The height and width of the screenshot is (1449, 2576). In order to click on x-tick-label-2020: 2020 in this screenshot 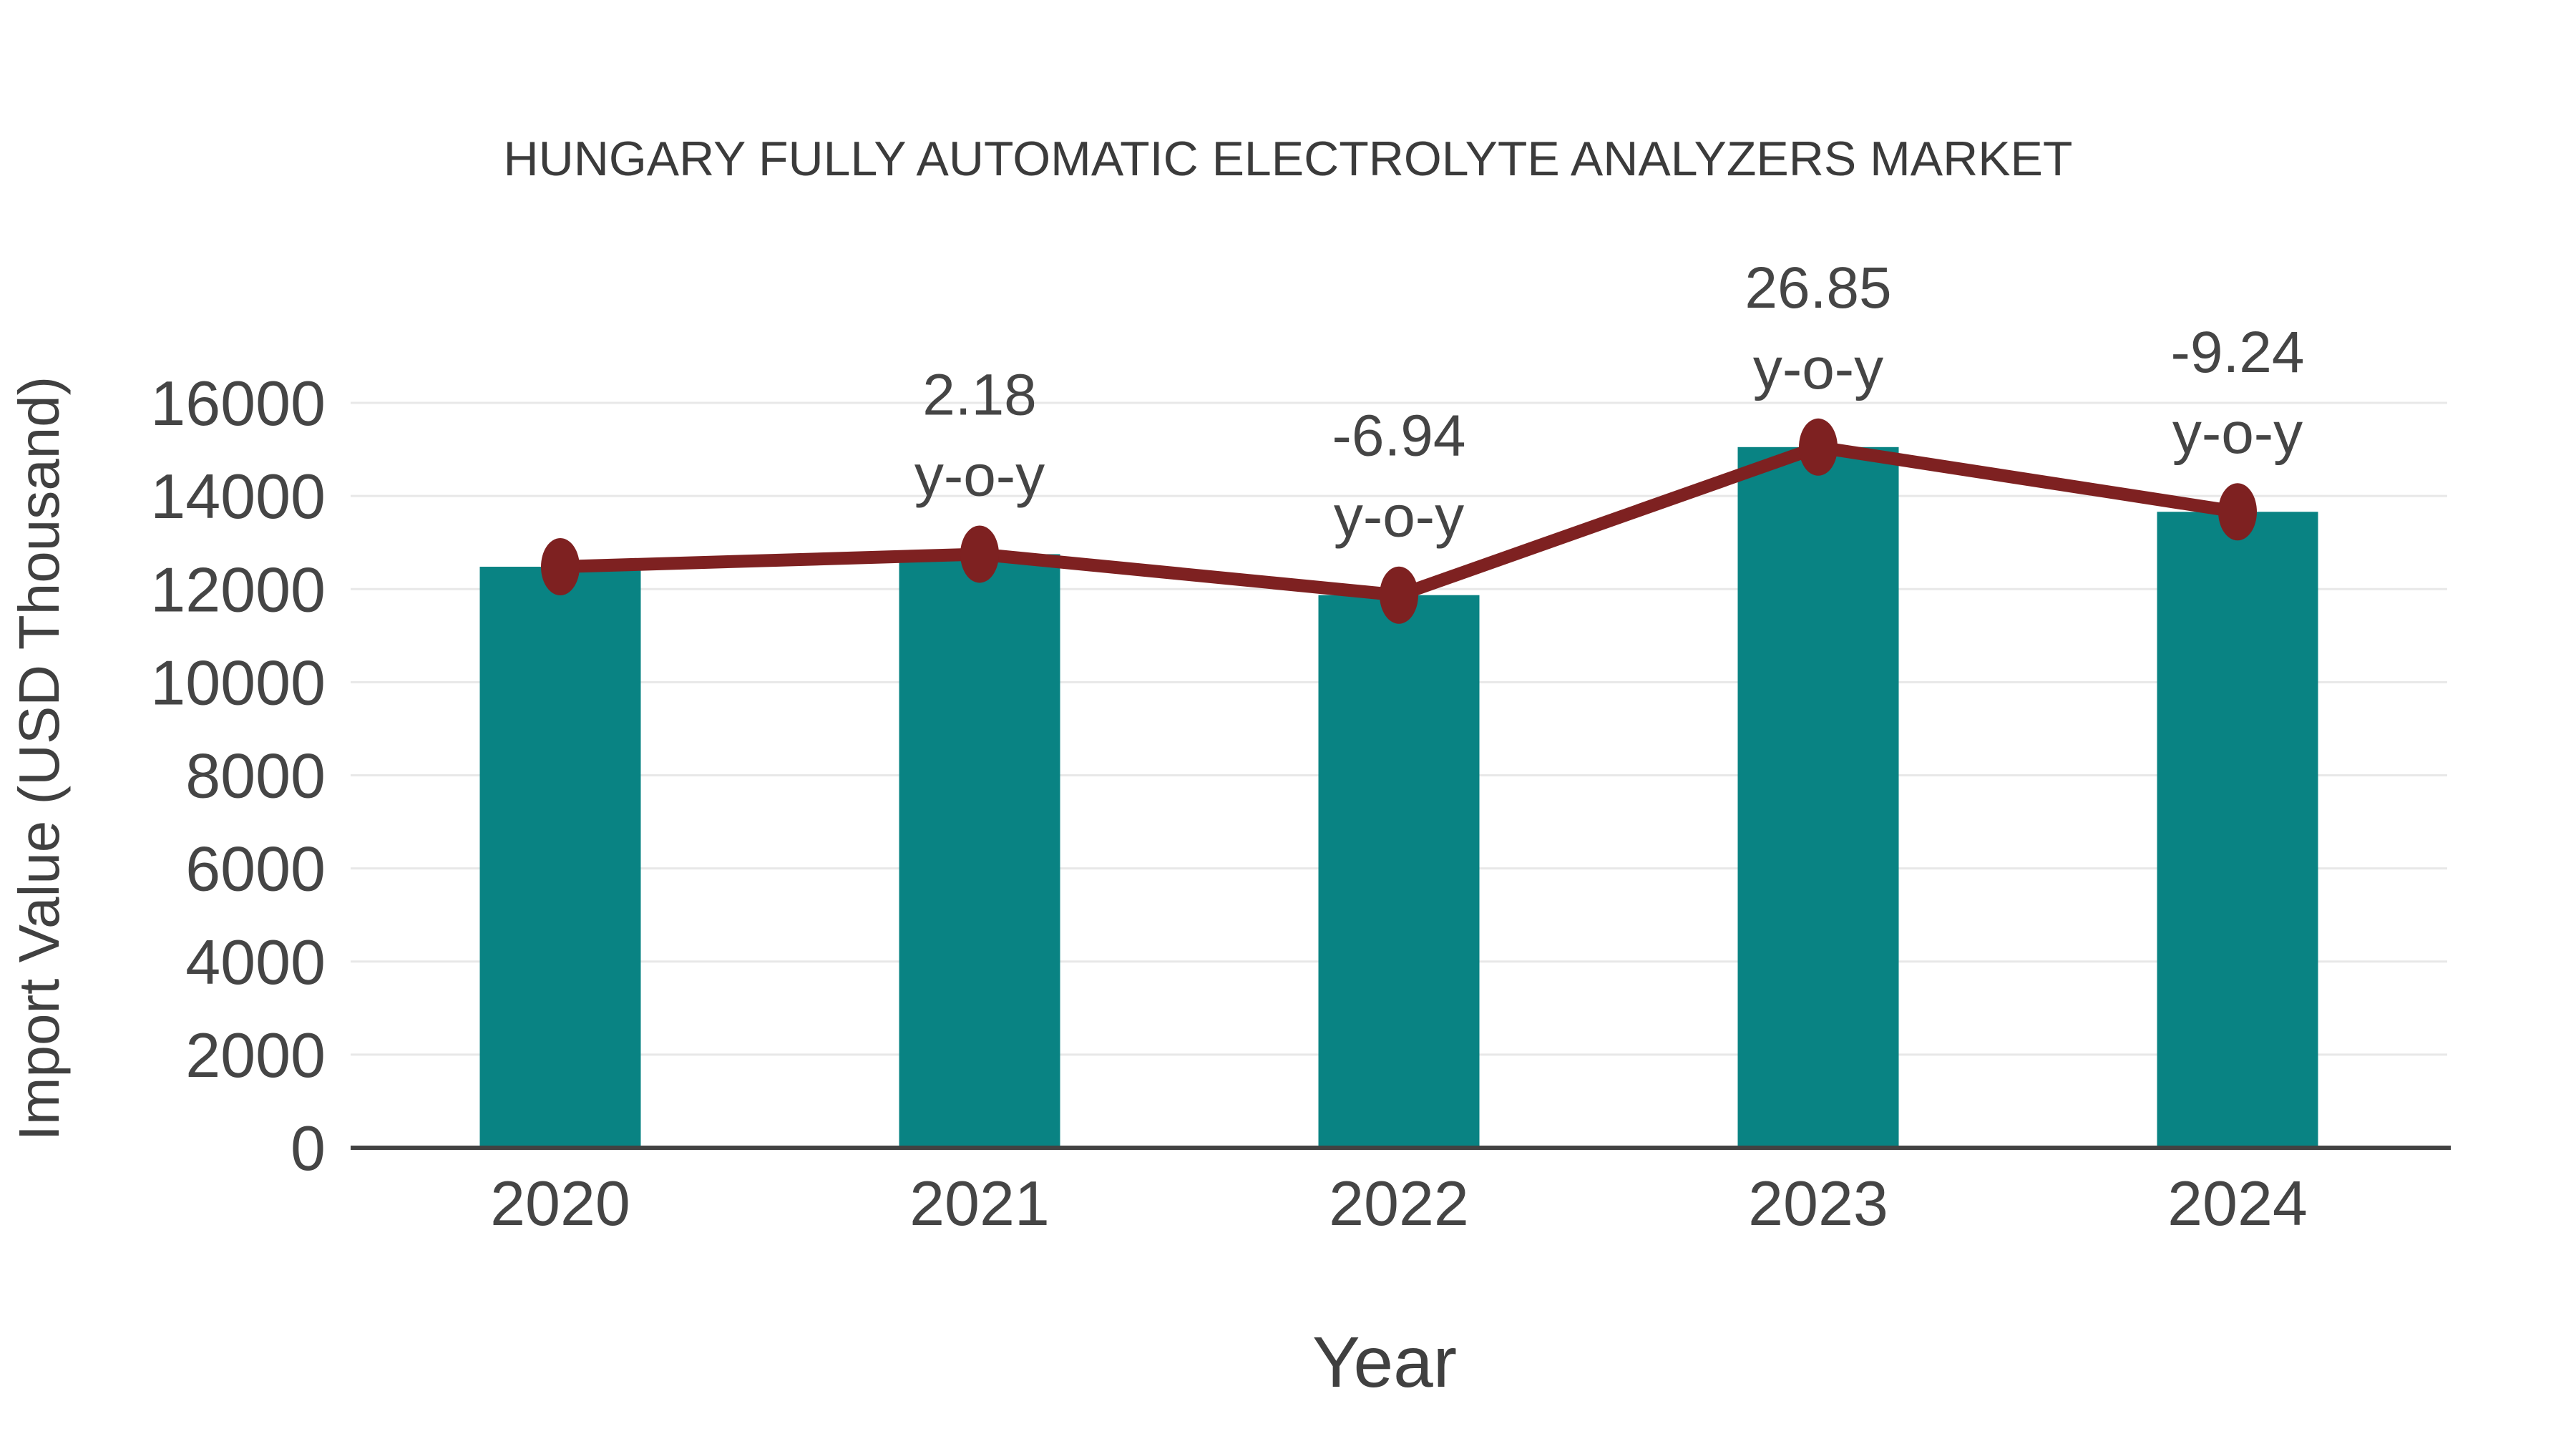, I will do `click(560, 1203)`.